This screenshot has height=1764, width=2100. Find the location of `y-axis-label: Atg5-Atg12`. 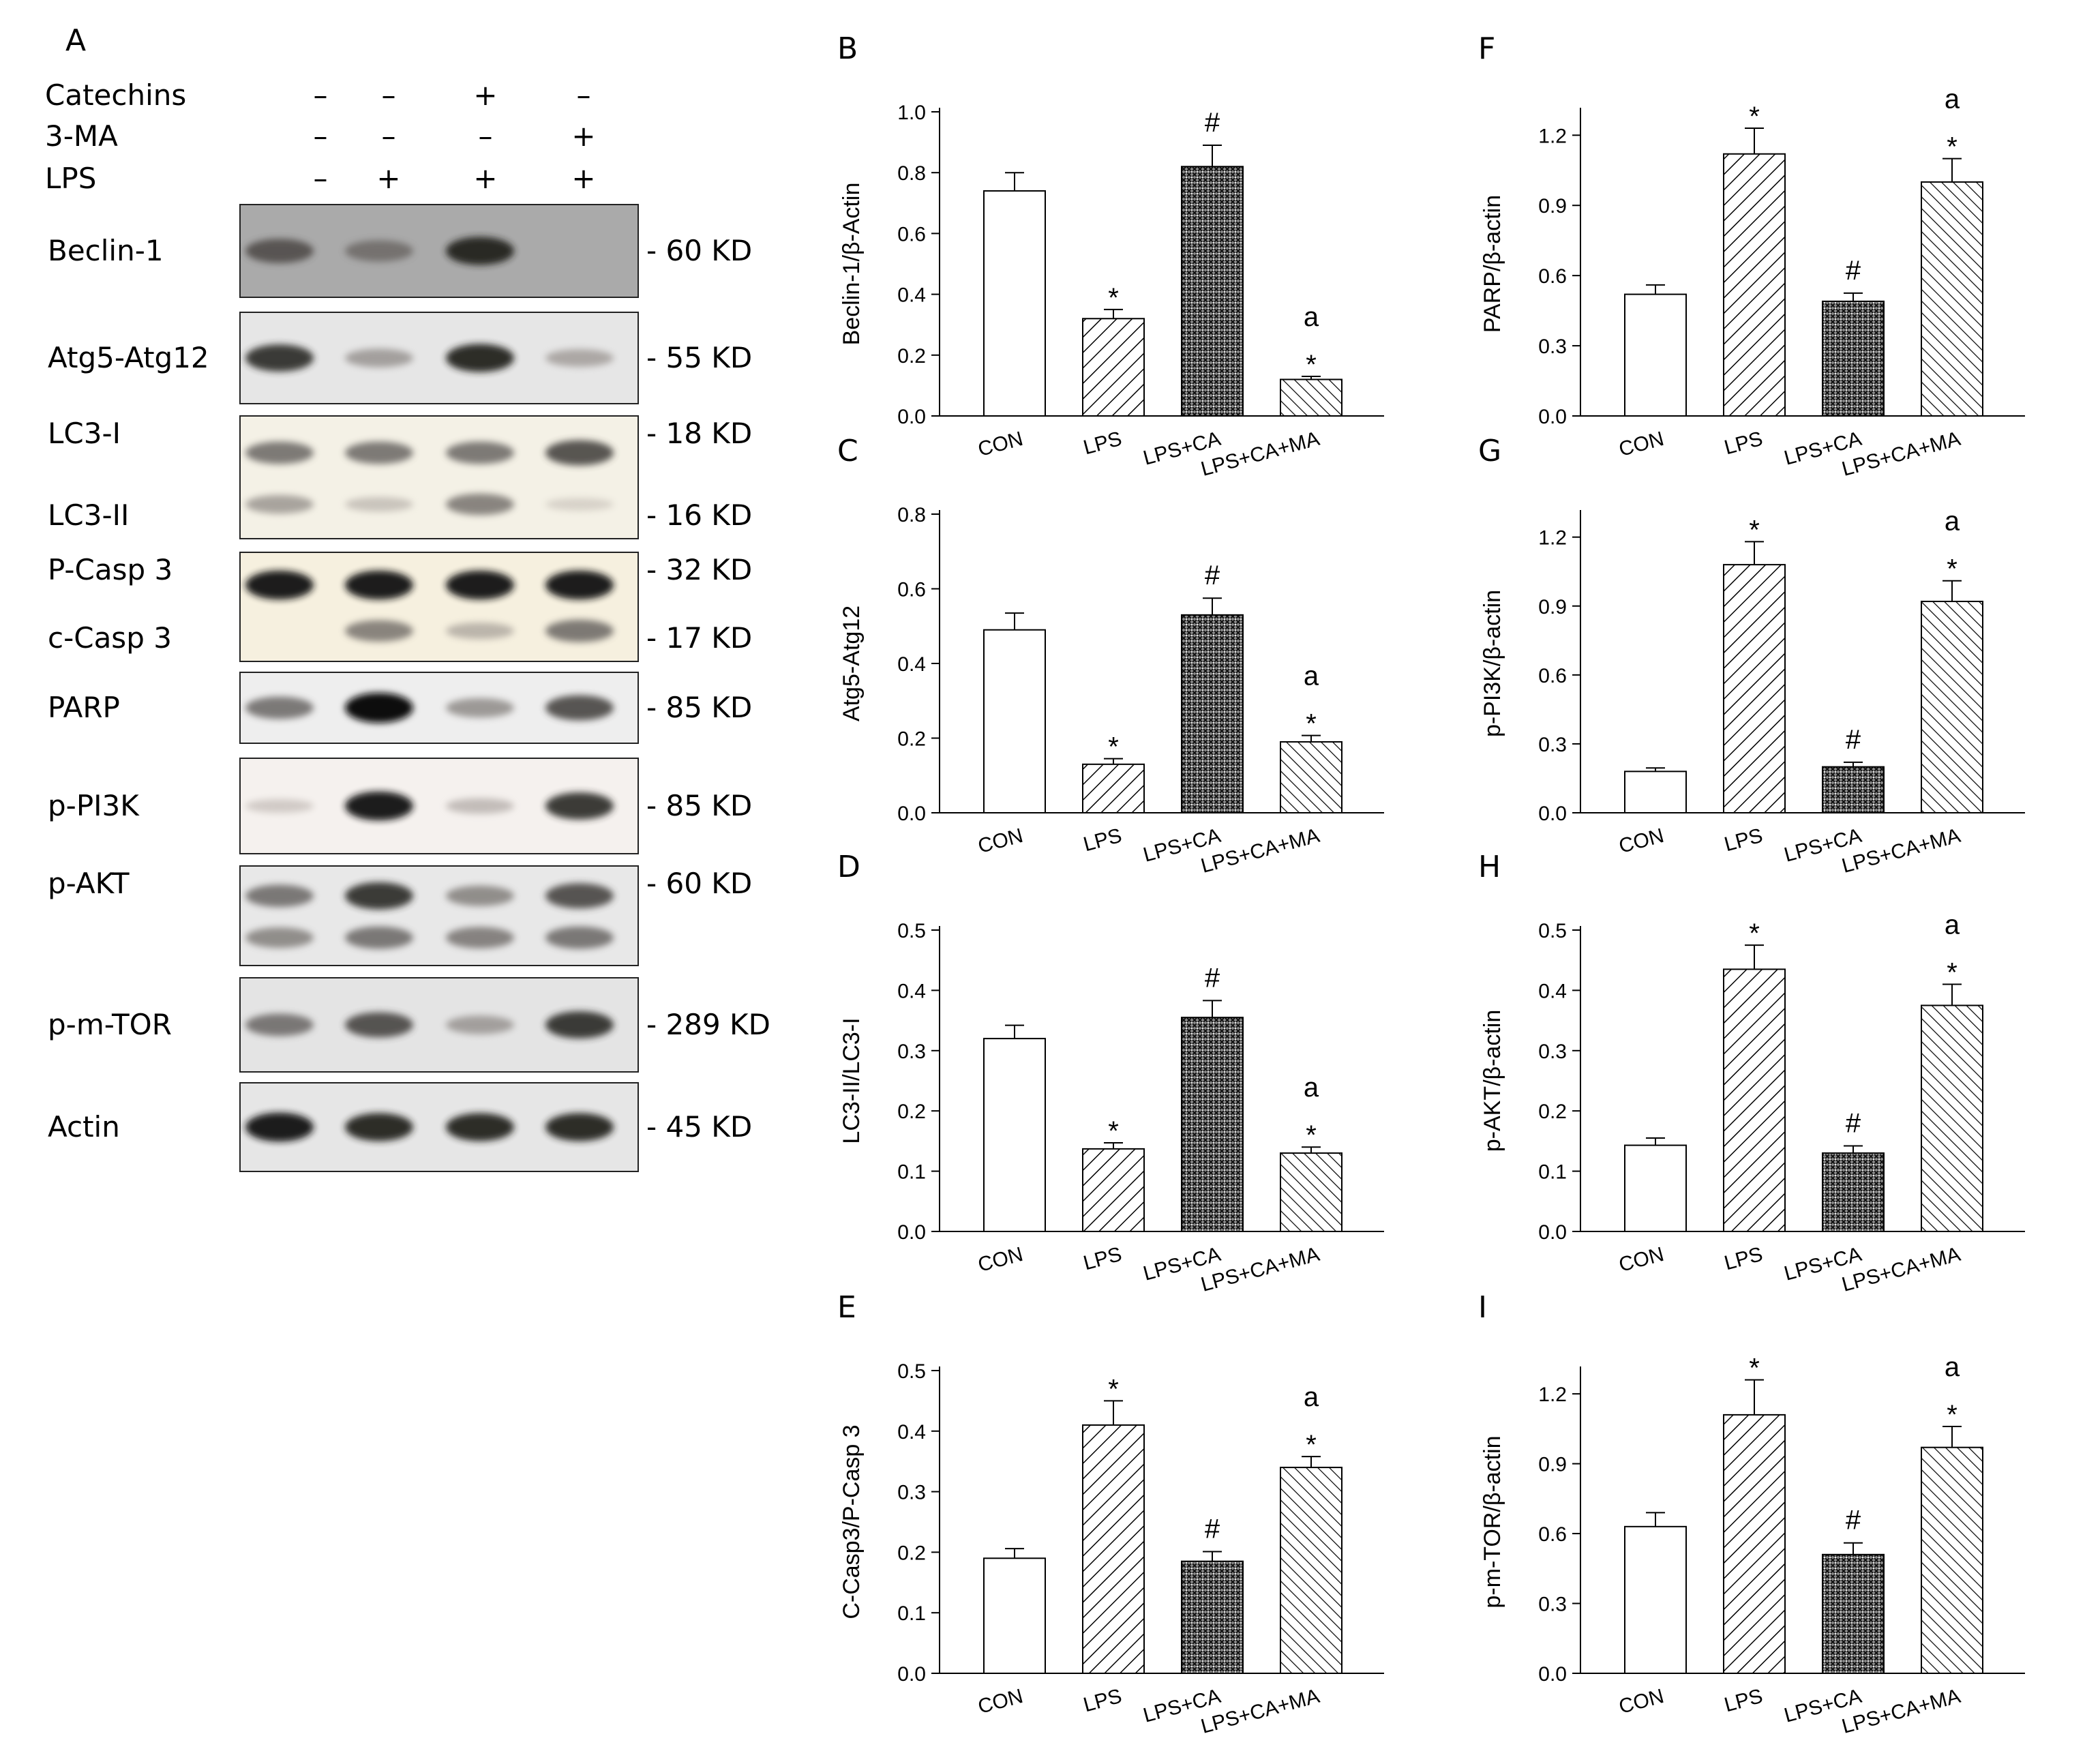

y-axis-label: Atg5-Atg12 is located at coordinates (852, 663).